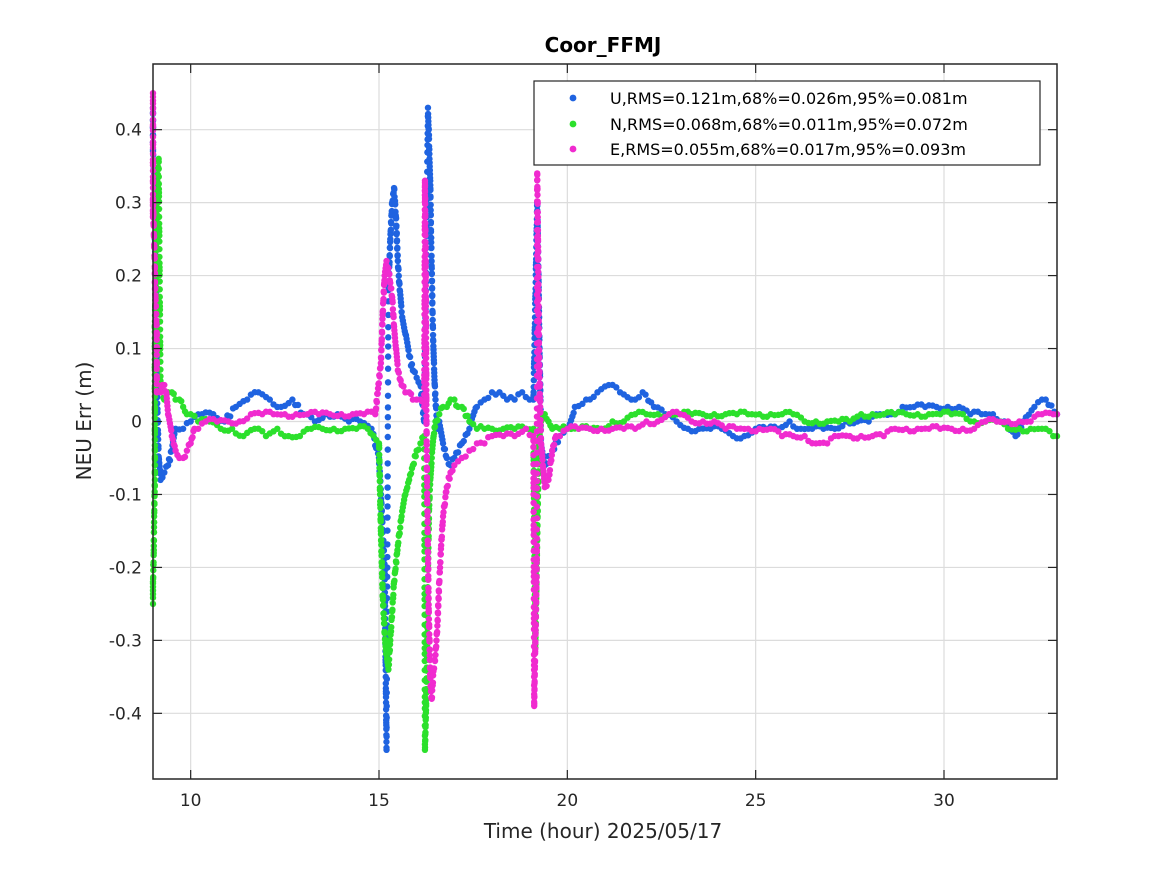 This screenshot has height=875, width=1167. I want to click on y-tick-label: -0.1, so click(125, 495).